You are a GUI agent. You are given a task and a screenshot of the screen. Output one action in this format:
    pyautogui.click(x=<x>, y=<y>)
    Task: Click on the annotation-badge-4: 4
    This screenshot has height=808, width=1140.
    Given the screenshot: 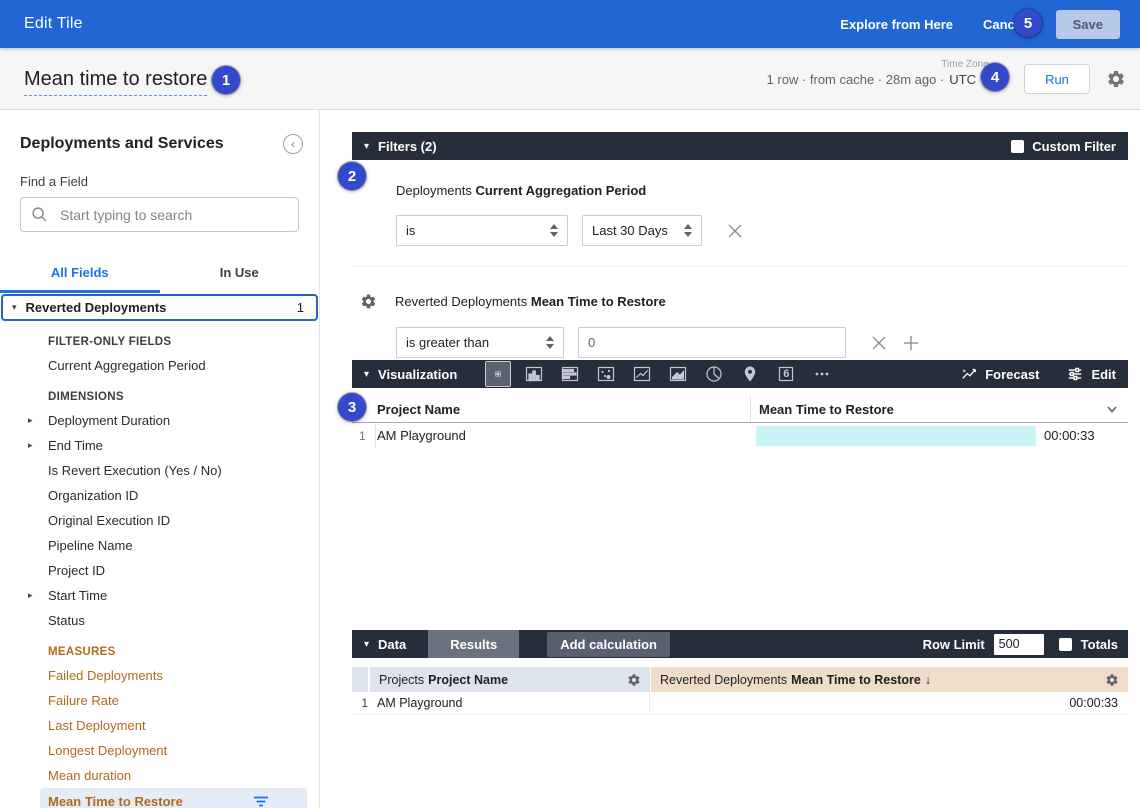 What is the action you would take?
    pyautogui.click(x=995, y=77)
    